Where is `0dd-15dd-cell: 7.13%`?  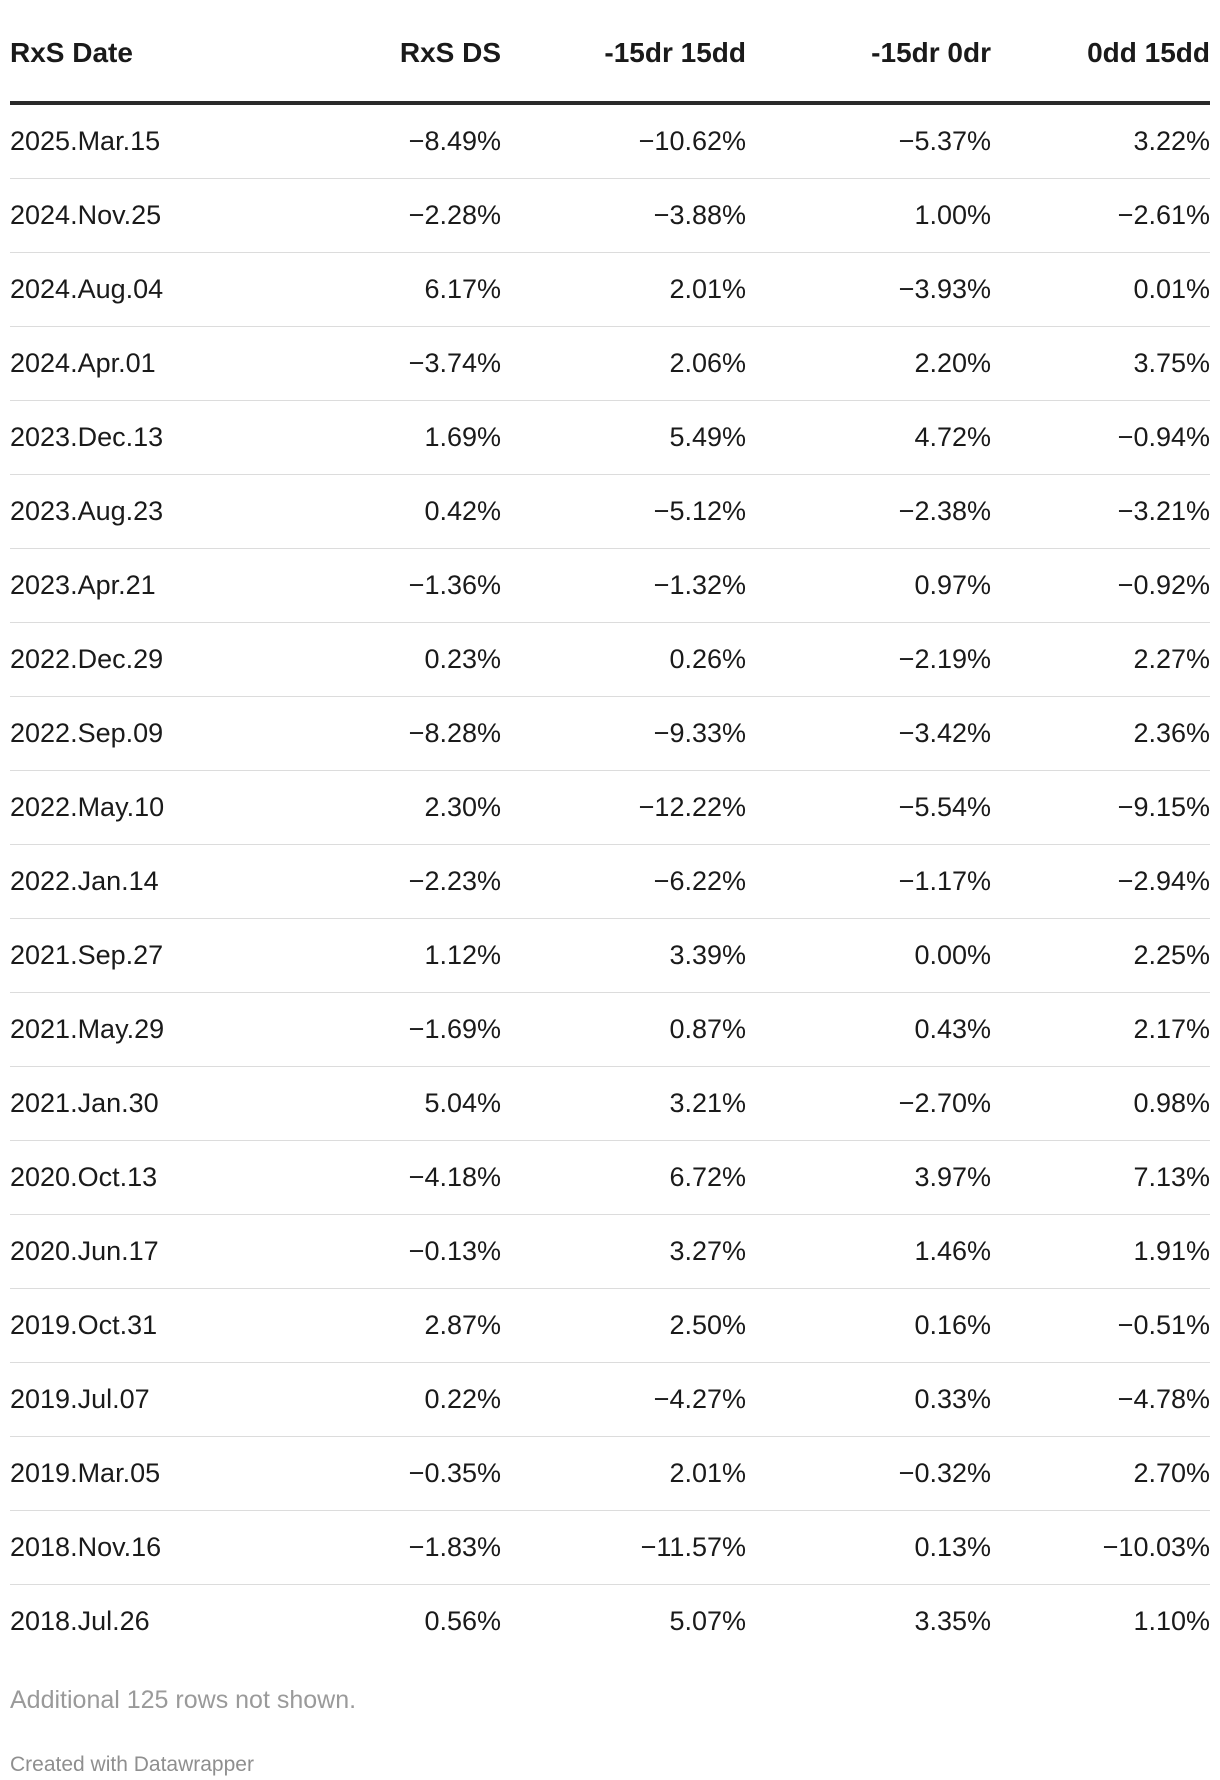
0dd-15dd-cell: 7.13% is located at coordinates (1100, 1177).